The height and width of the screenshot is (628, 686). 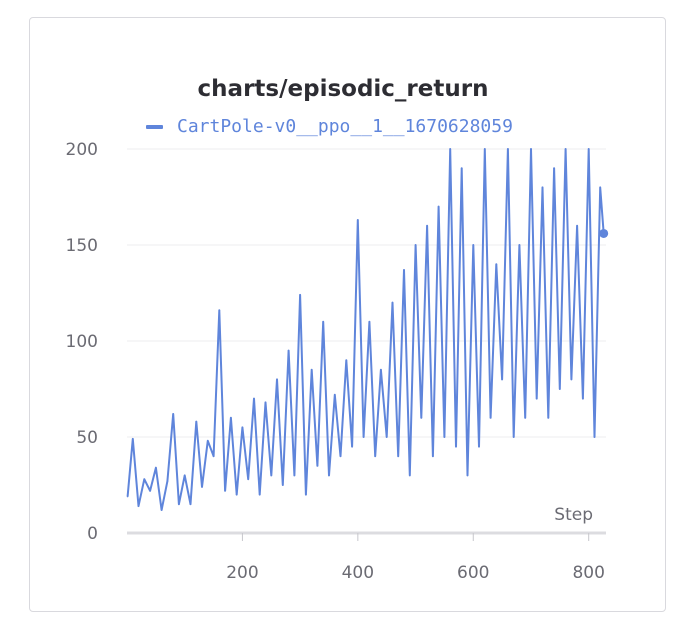 I want to click on y-tick-label: 150, so click(x=82, y=246).